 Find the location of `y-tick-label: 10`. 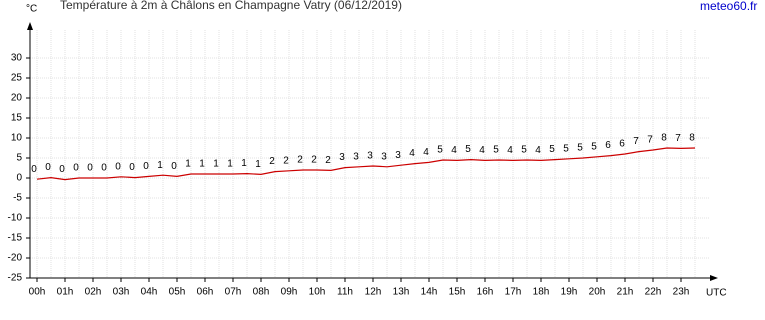

y-tick-label: 10 is located at coordinates (17, 138).